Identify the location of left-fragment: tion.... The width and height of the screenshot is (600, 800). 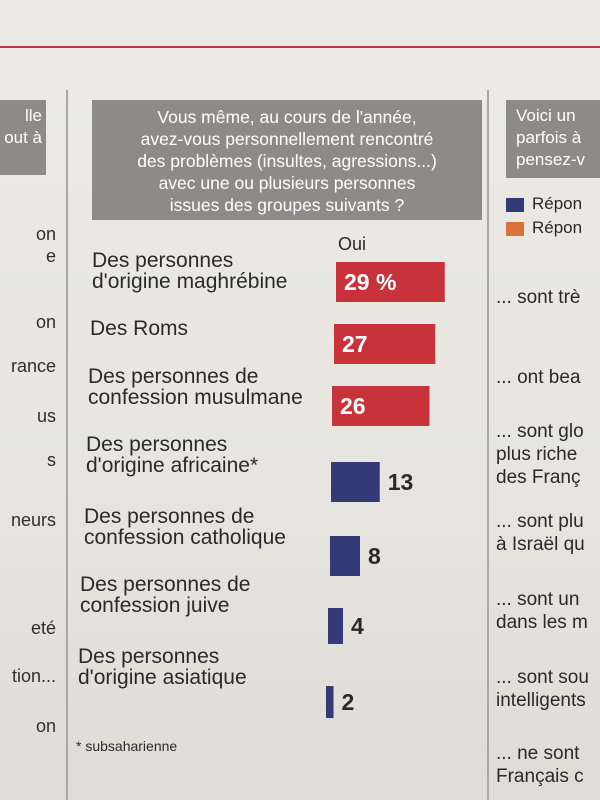
(33, 676).